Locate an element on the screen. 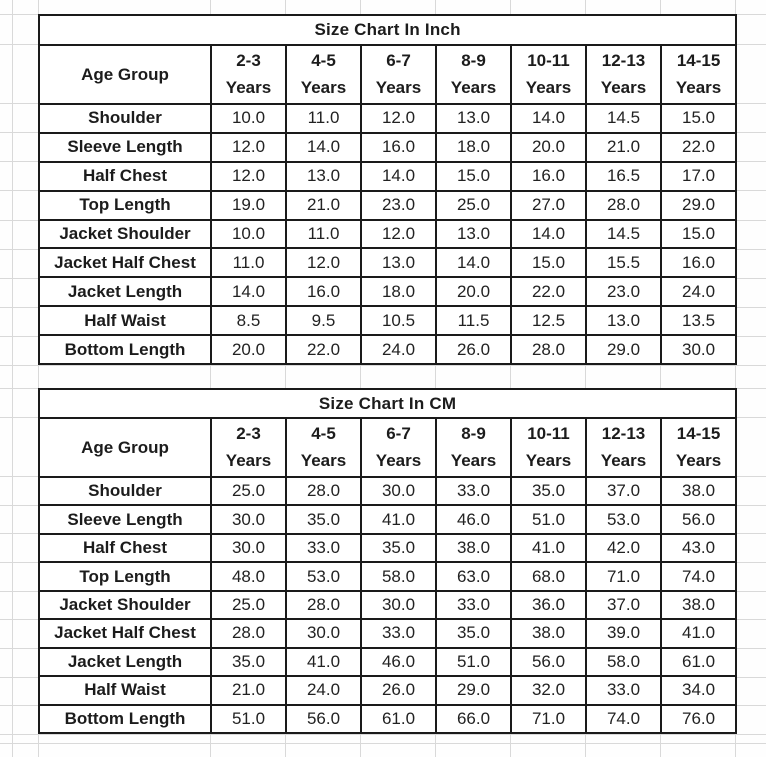 The width and height of the screenshot is (766, 757). value-cell: 51.0 is located at coordinates (473, 662).